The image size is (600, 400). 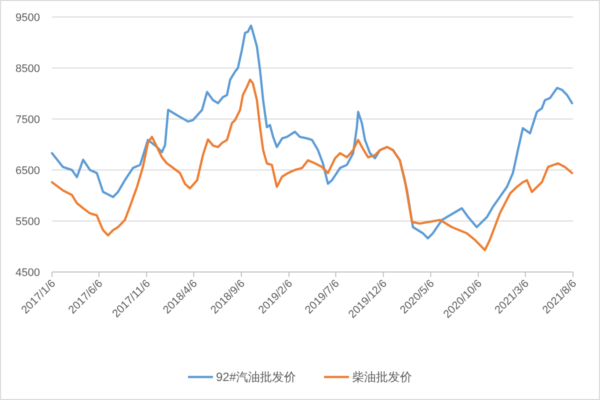 I want to click on y-tick-label: 9500, so click(x=28, y=18).